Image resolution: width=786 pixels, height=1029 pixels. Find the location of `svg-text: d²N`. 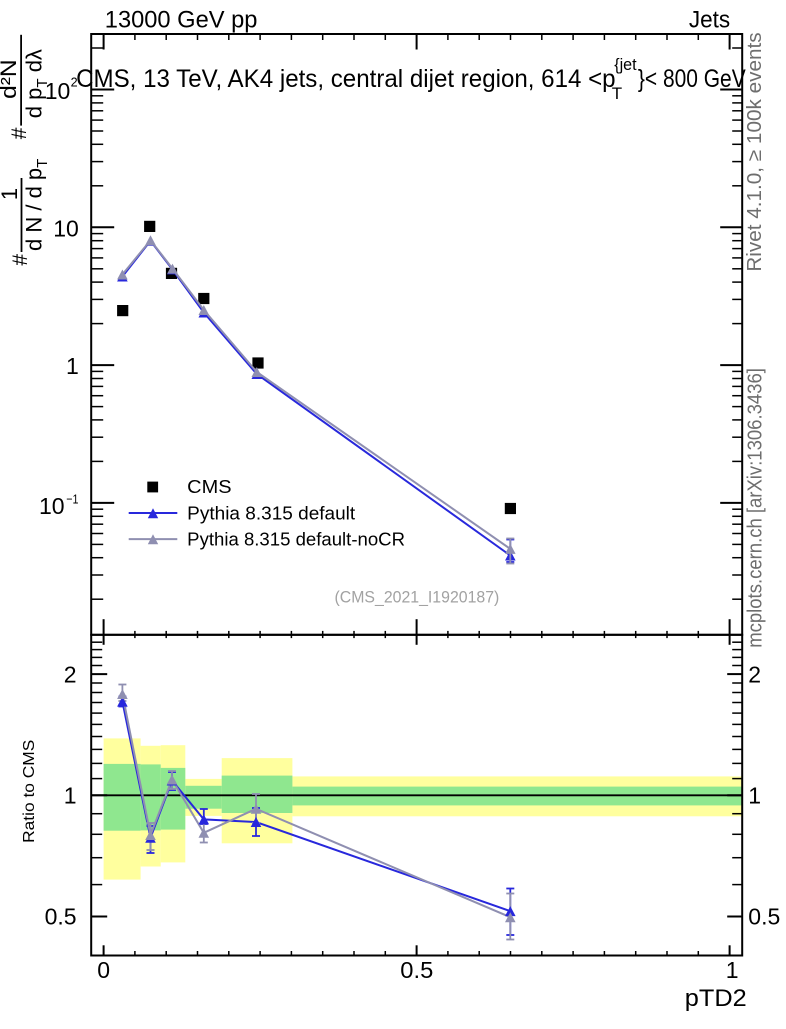

svg-text: d²N is located at coordinates (10, 79).